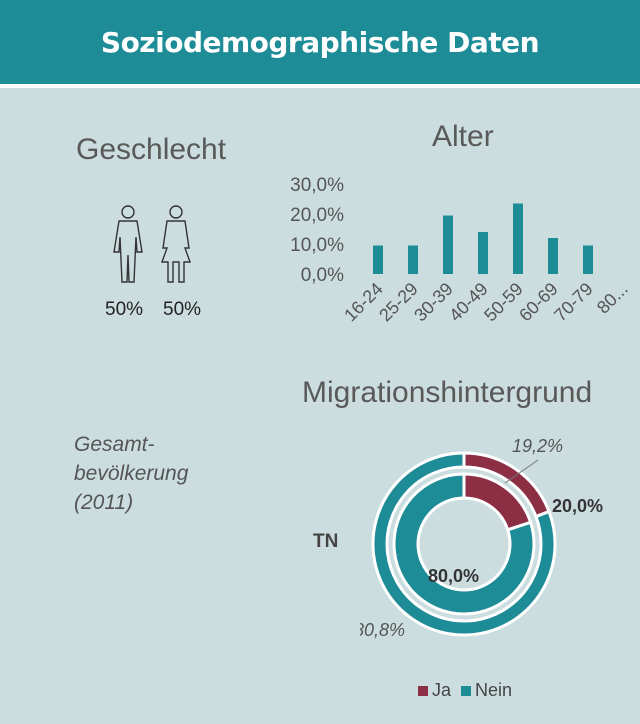  What do you see at coordinates (322, 275) in the screenshot?
I see `y-tick-label: 0,0%` at bounding box center [322, 275].